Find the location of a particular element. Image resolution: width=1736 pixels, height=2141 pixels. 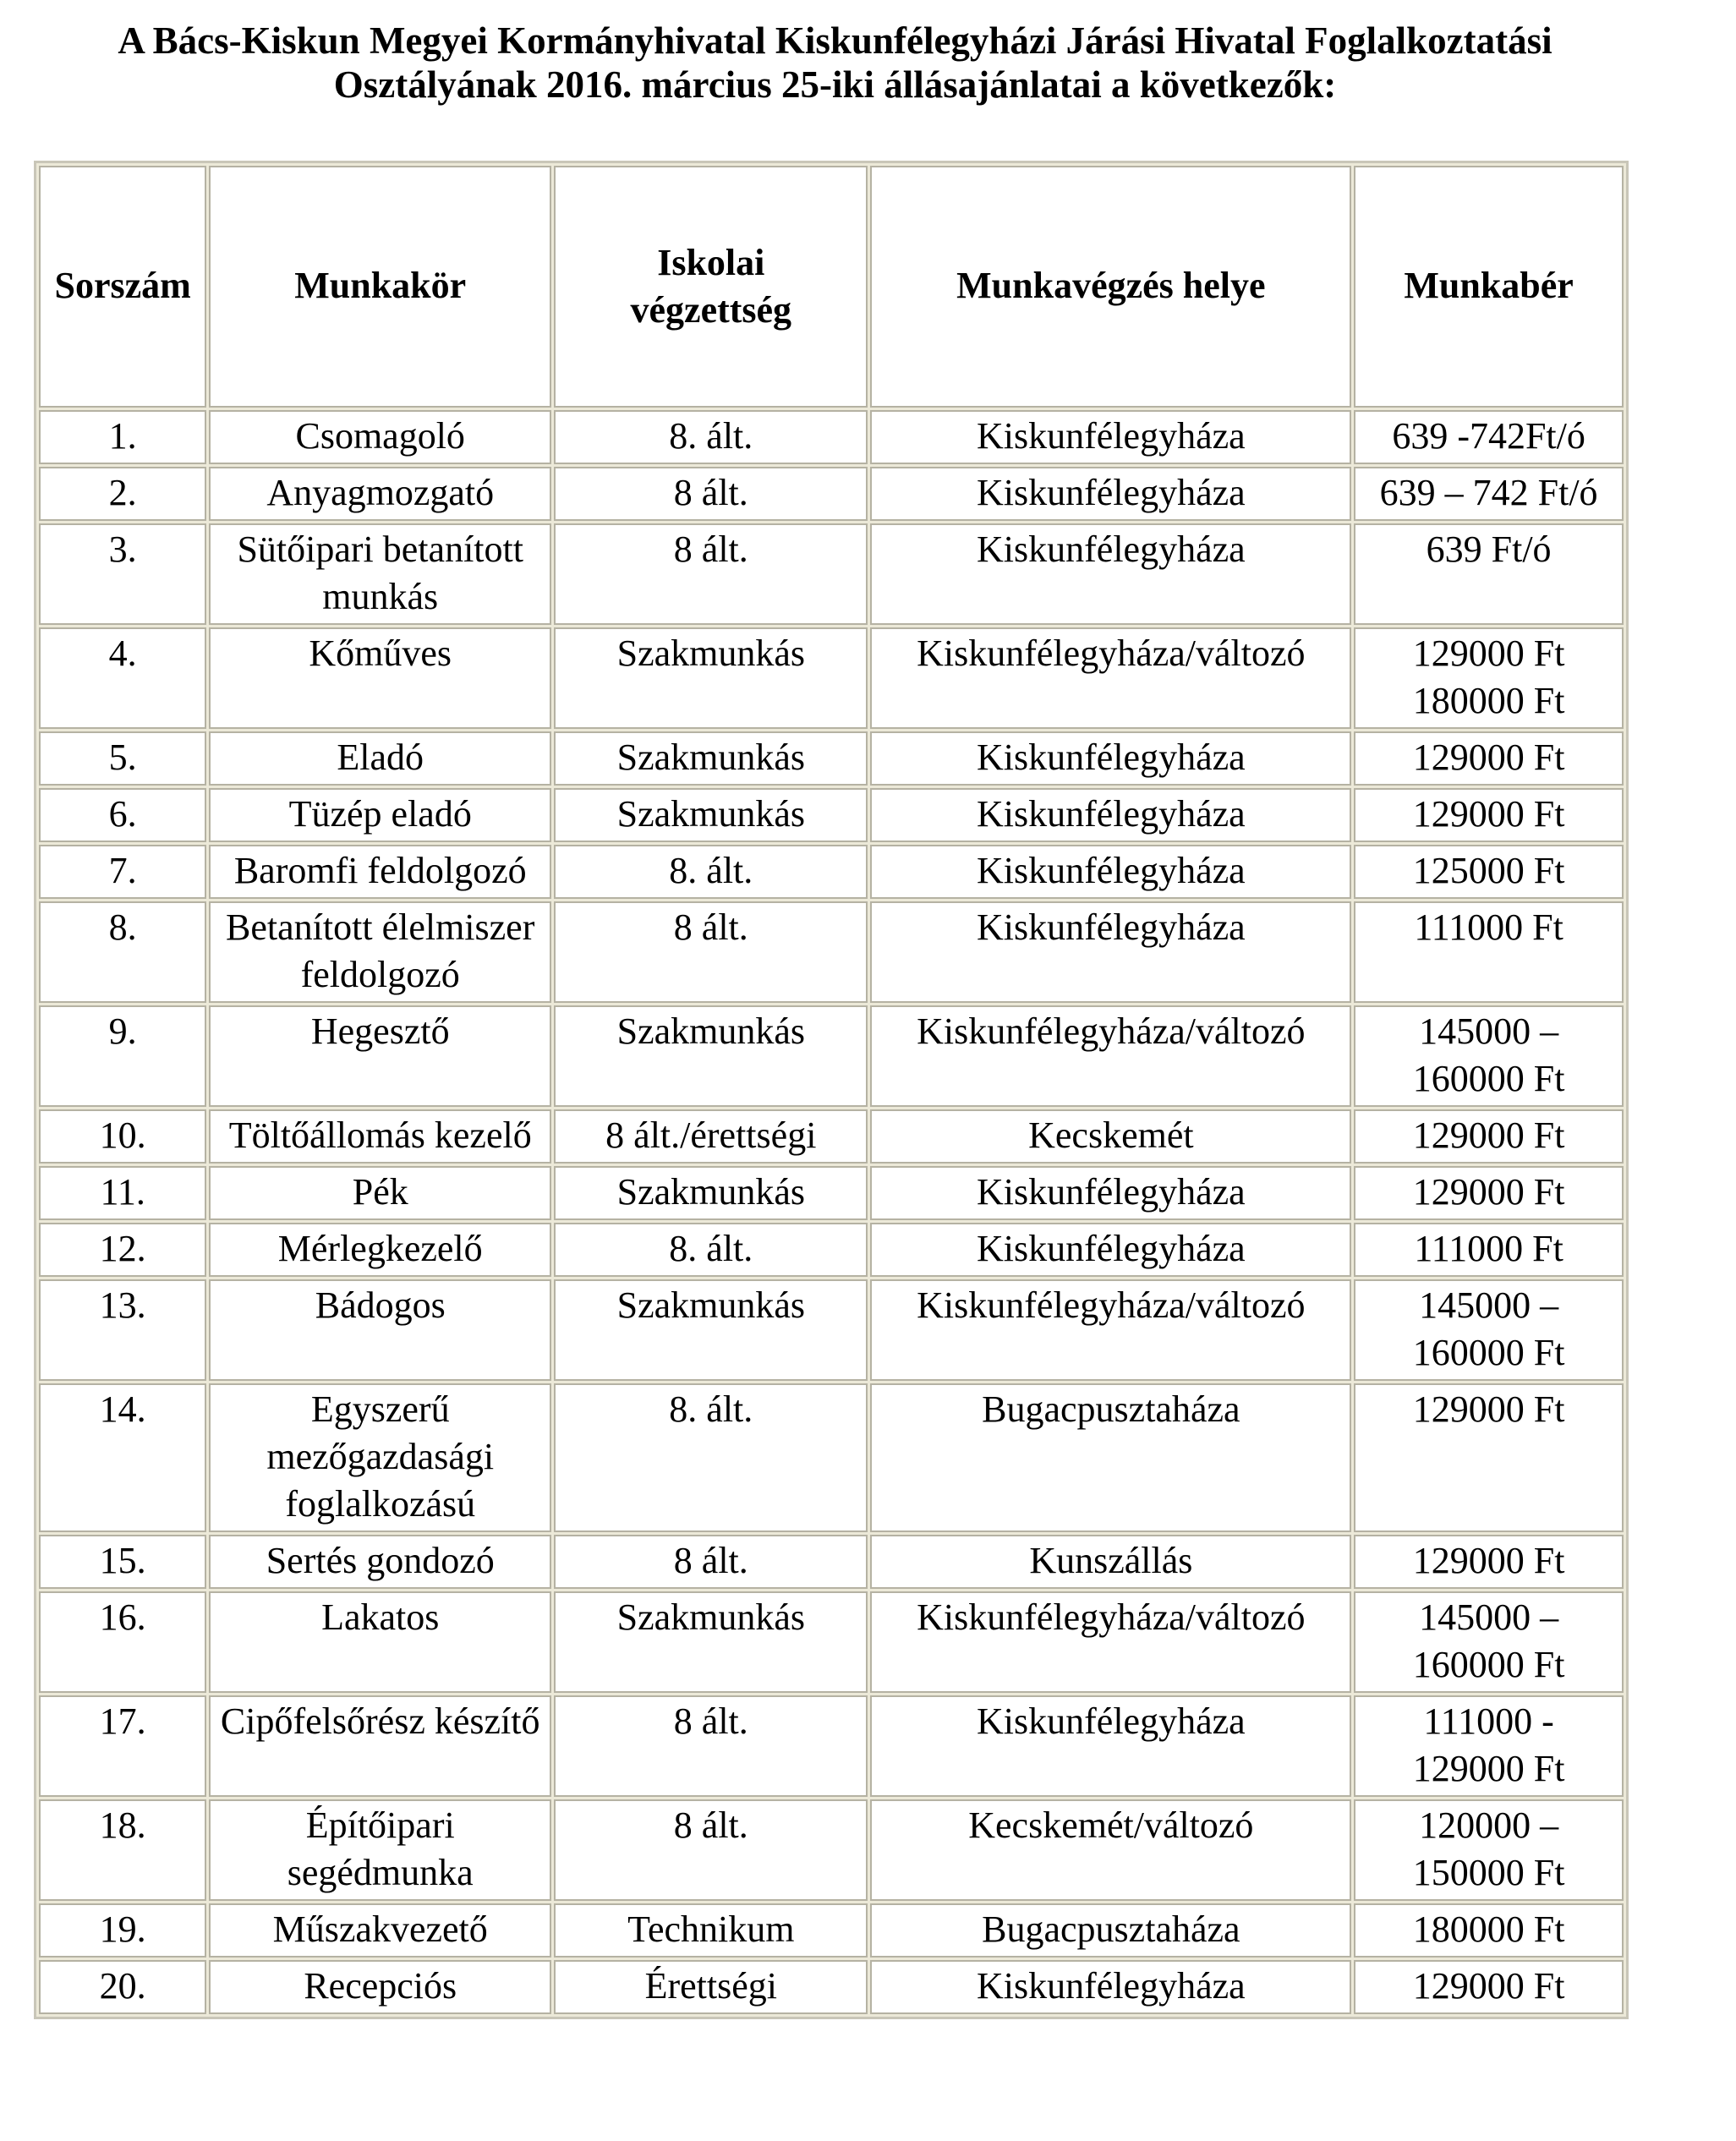

cell-munkakor: Sütőipari betanított munkás is located at coordinates (380, 574).